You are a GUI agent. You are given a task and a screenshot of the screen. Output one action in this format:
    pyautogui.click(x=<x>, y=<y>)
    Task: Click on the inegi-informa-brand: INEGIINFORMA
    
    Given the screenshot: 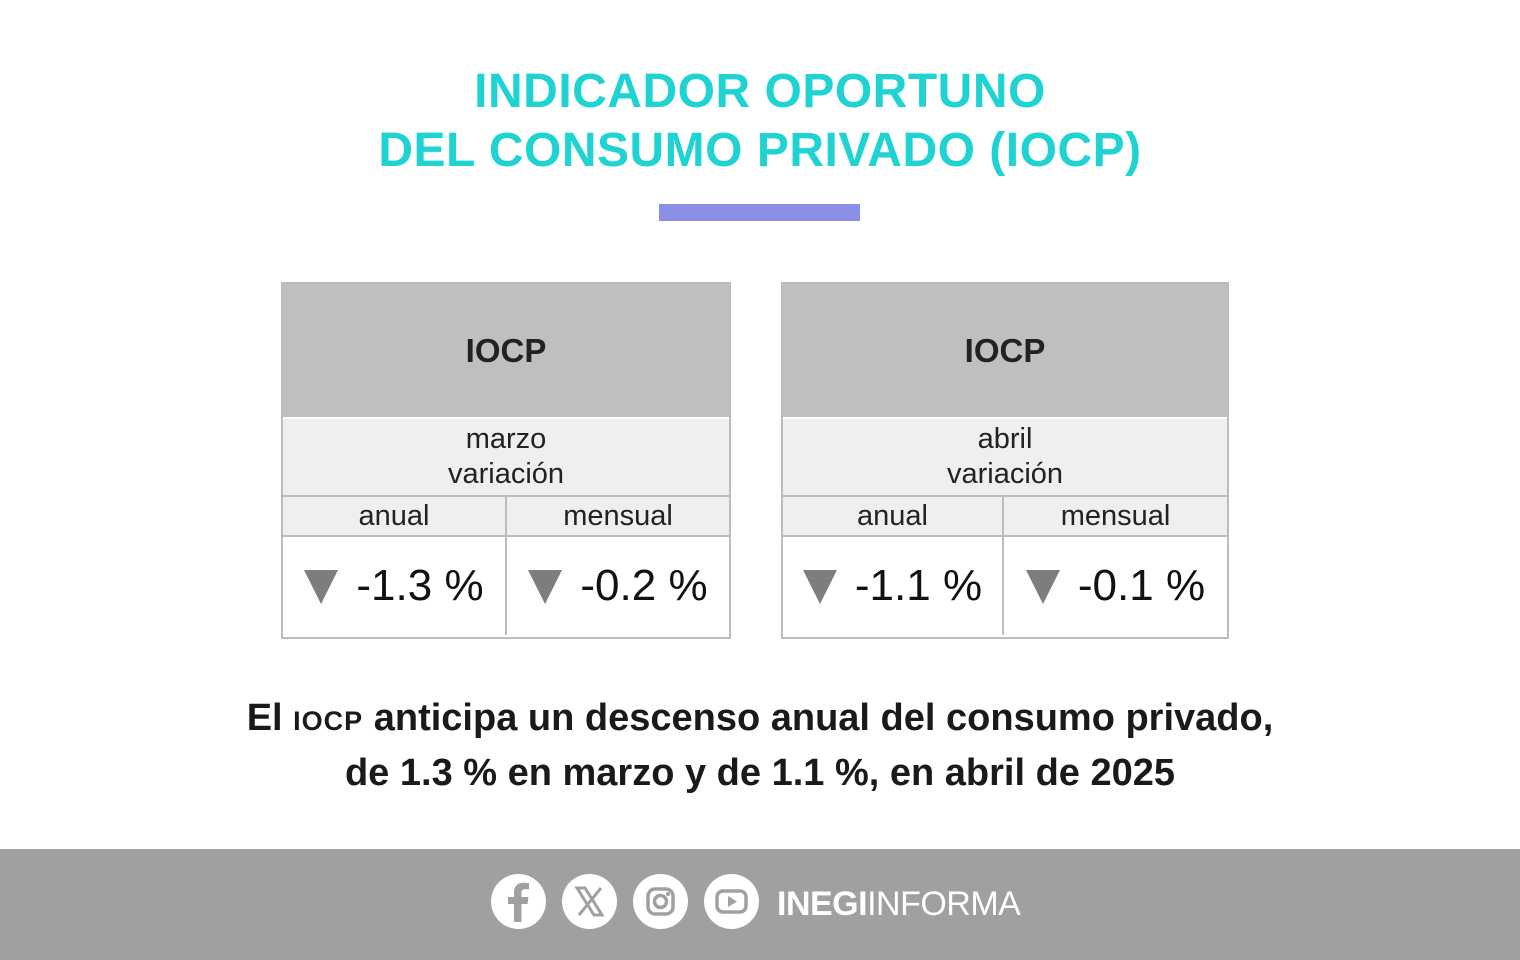 What is the action you would take?
    pyautogui.click(x=899, y=904)
    